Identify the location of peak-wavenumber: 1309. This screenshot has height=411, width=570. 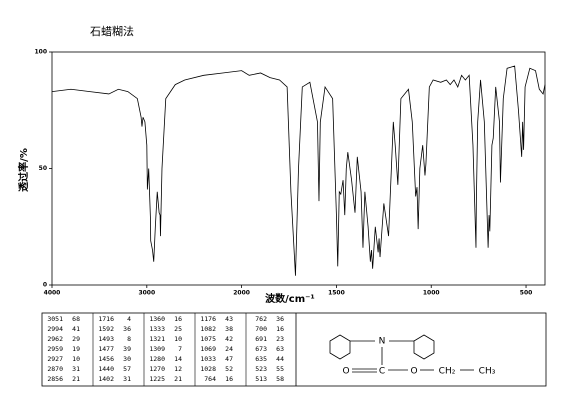
(157, 349).